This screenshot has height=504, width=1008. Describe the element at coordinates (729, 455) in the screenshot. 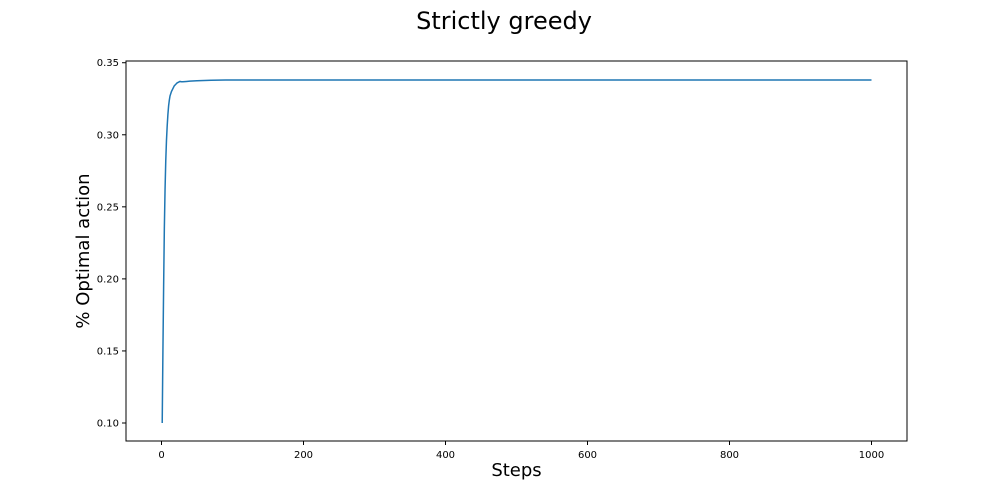

I see `x-tick-label: 800` at that location.